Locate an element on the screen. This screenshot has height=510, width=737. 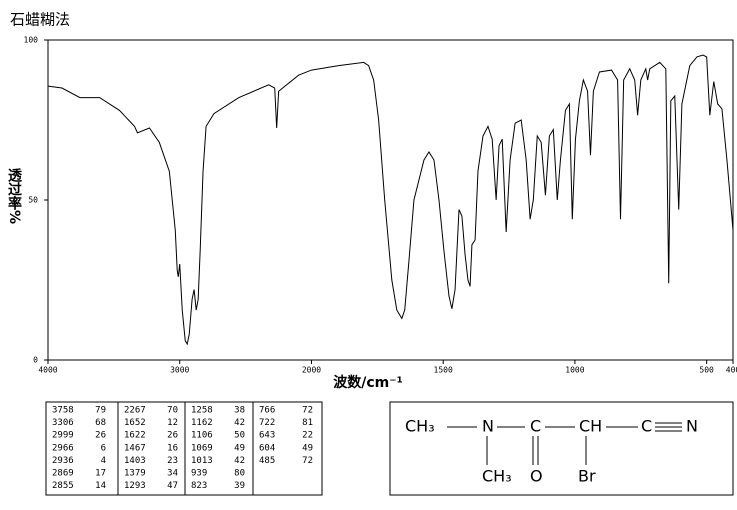
peak-wavenumber: 485 is located at coordinates (267, 461).